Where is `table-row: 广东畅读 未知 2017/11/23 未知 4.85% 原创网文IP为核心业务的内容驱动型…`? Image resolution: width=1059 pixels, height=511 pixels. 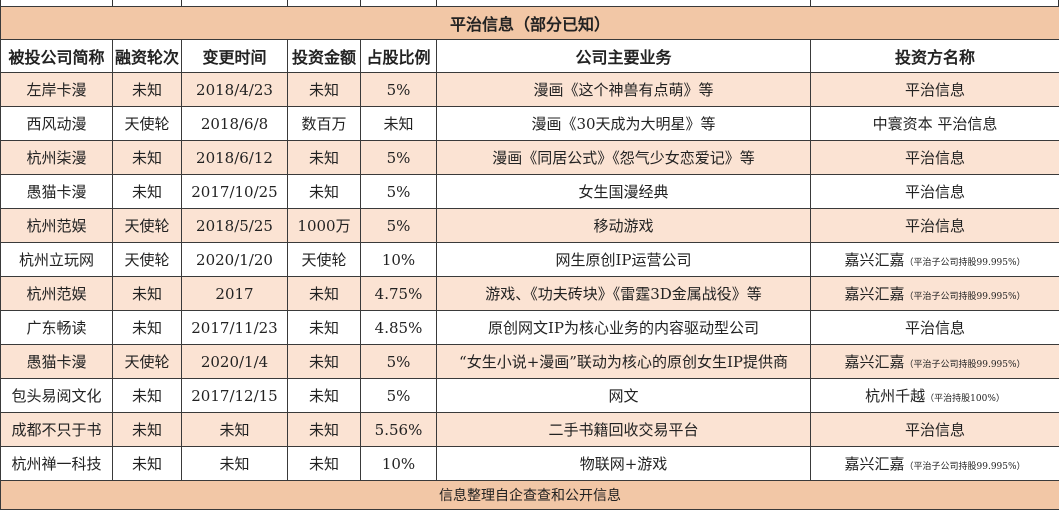
table-row: 广东畅读 未知 2017/11/23 未知 4.85% 原创网文IP为核心业务的内容驱动型… is located at coordinates (529, 327).